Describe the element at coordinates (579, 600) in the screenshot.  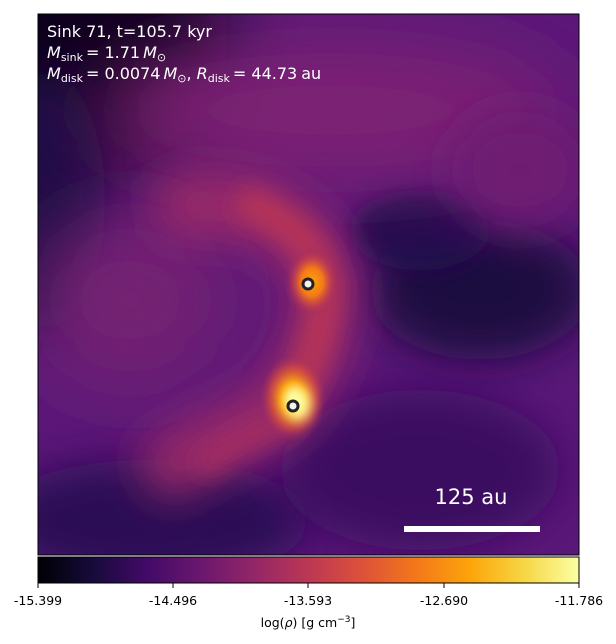
I see `colorbar-tick-label: -11.786` at that location.